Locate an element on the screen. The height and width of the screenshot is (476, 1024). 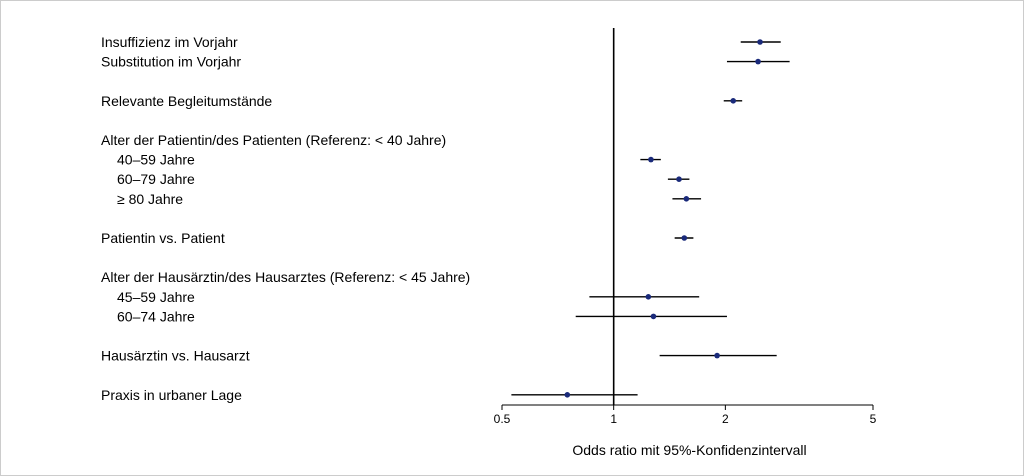
row-label: 40–59 Jahre is located at coordinates (156, 160).